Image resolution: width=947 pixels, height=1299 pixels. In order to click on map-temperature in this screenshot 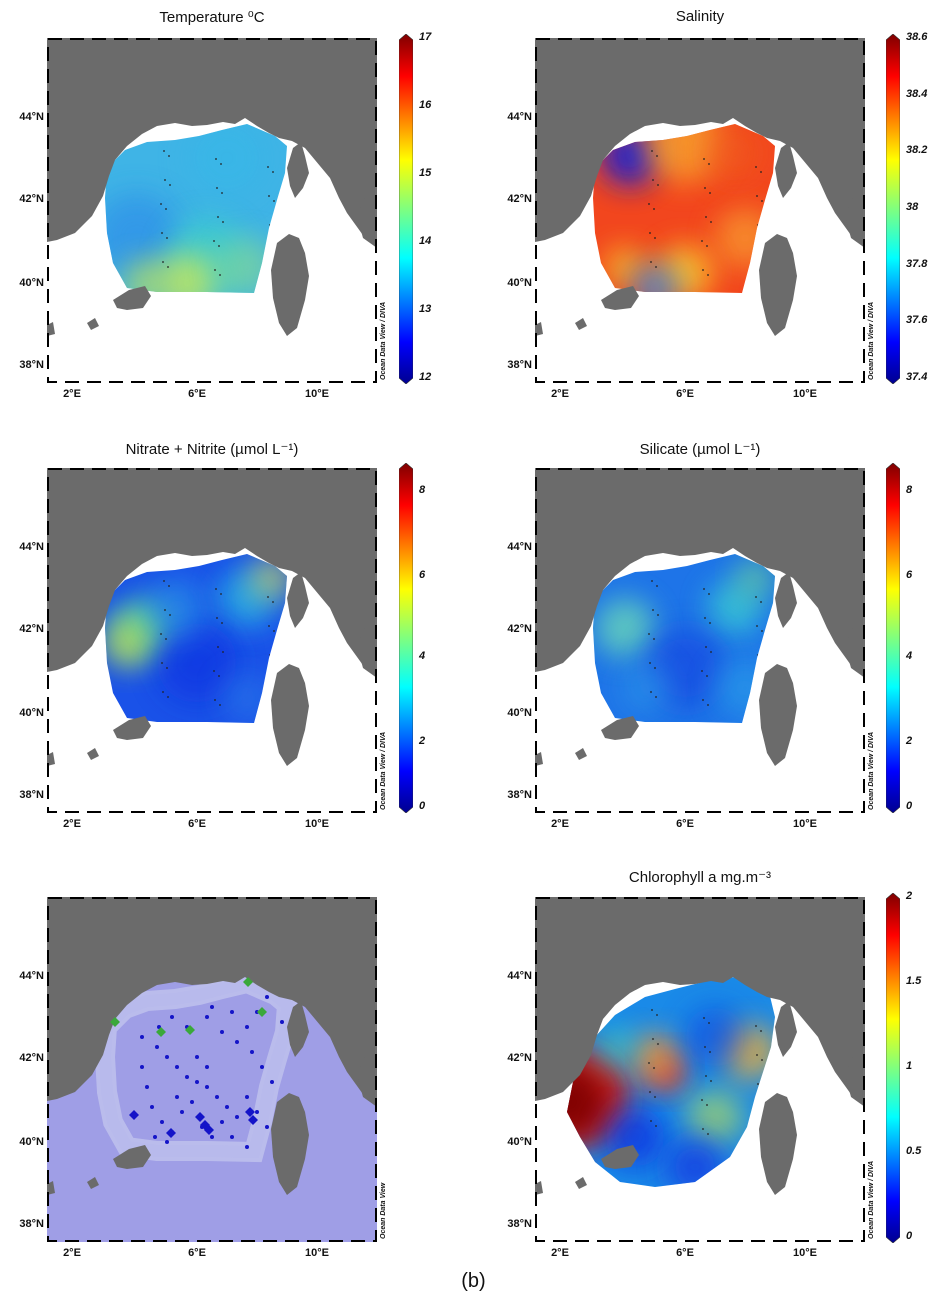, I will do `click(212, 210)`.